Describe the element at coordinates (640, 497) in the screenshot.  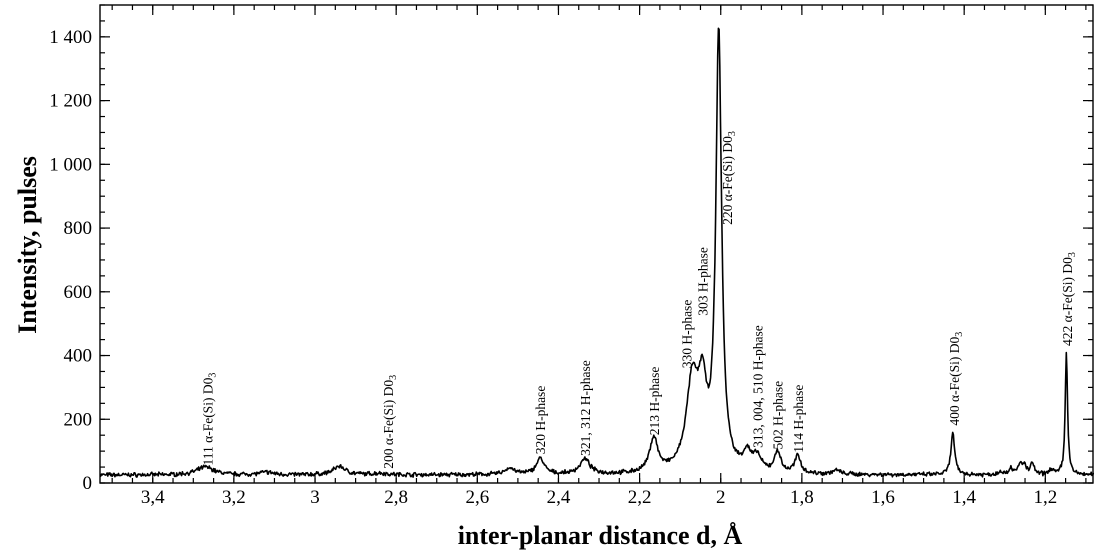
I see `x-tick-label: 2,2` at that location.